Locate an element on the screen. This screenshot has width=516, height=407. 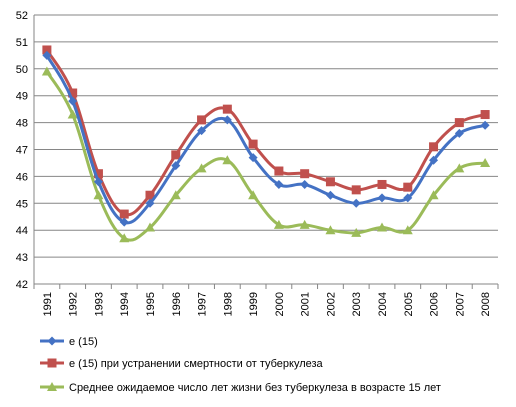
x-tick-label: 2001 is located at coordinates (306, 304).